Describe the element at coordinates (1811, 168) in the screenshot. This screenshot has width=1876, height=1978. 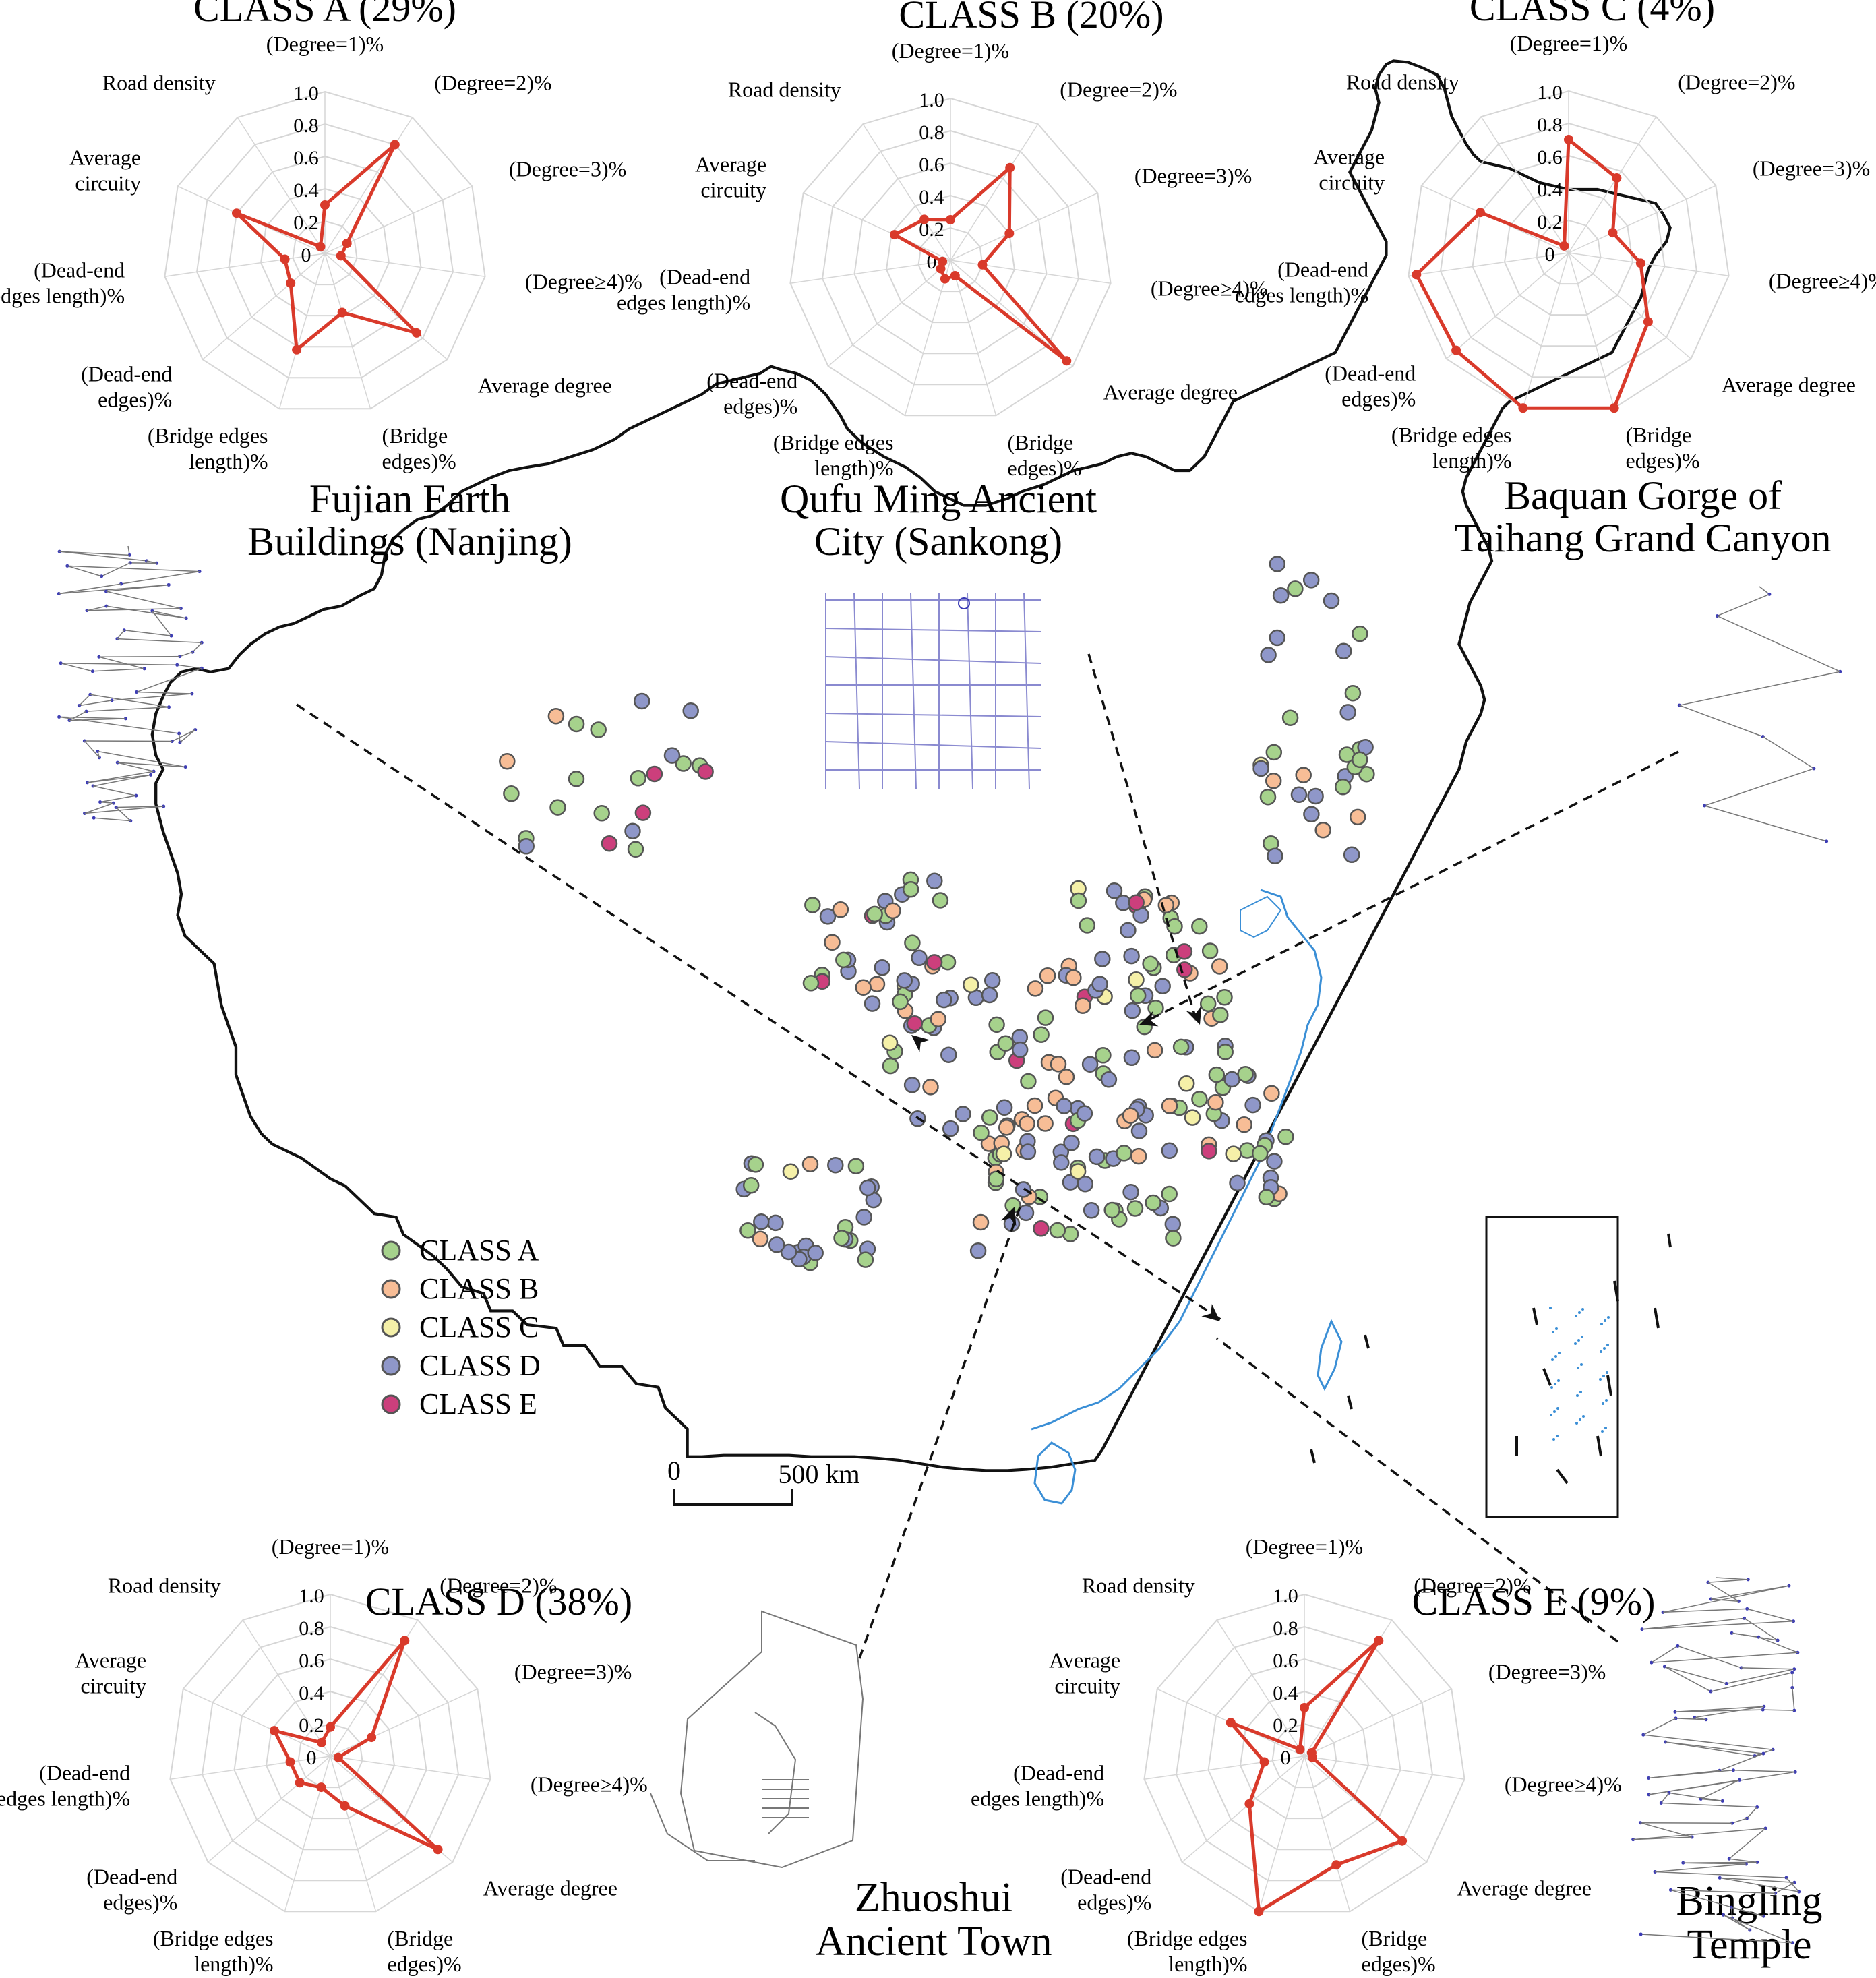
I see `radar-axis-label: (Degree=3)%` at that location.